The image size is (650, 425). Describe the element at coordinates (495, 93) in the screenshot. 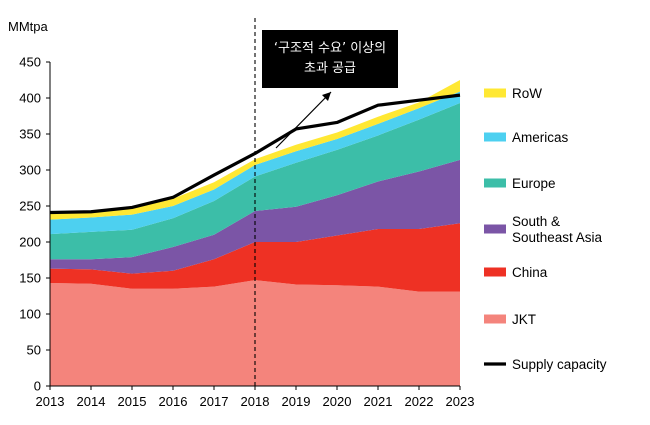

I see `legend-swatch-row` at that location.